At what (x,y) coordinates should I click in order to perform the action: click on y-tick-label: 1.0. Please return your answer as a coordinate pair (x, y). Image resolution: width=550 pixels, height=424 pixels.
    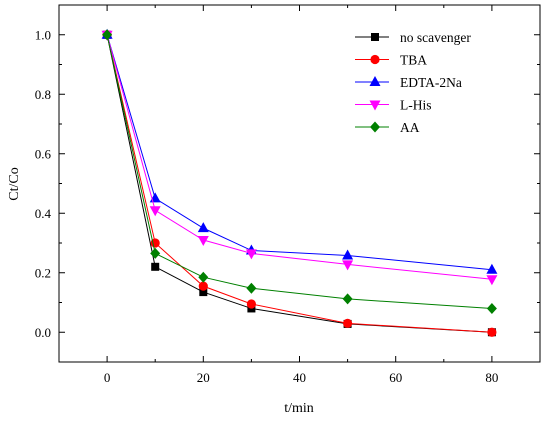
    Looking at the image, I should click on (43, 34).